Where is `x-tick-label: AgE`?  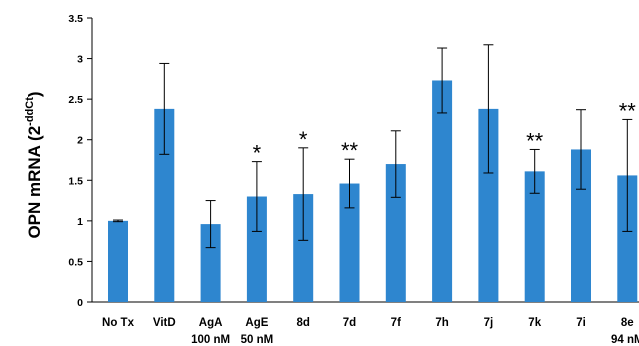
x-tick-label: AgE is located at coordinates (256, 323).